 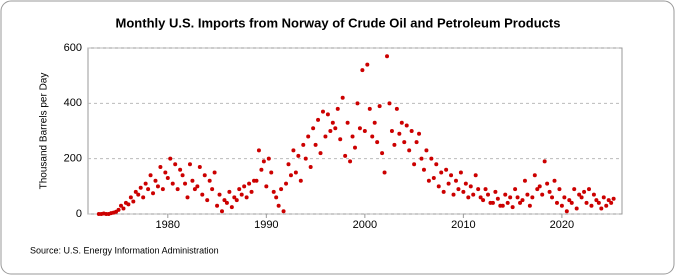 What do you see at coordinates (73, 48) in the screenshot?
I see `y-tick-label: 600` at bounding box center [73, 48].